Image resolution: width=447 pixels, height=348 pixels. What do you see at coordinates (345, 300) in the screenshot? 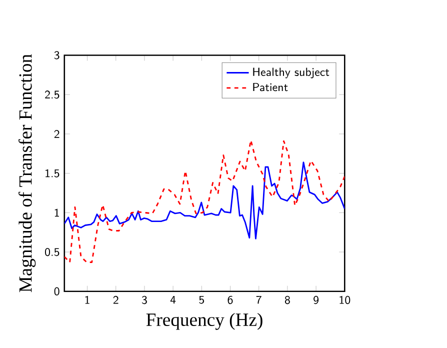
I see `x-tick-label: 10` at bounding box center [345, 300].